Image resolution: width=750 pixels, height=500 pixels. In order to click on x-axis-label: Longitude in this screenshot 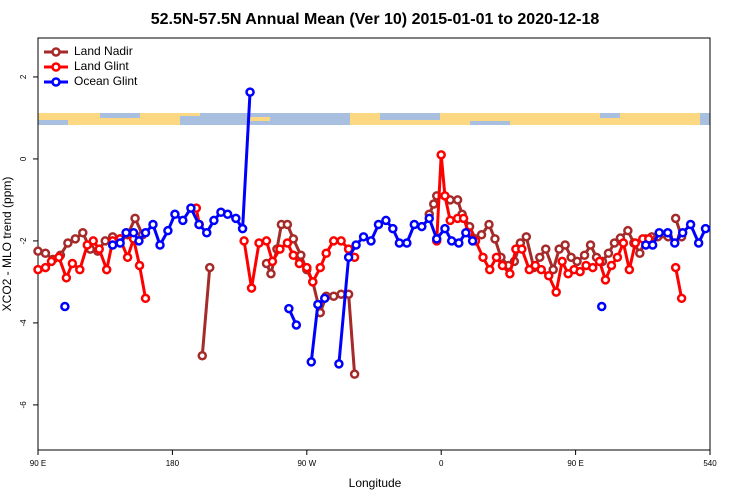, I will do `click(375, 483)`.